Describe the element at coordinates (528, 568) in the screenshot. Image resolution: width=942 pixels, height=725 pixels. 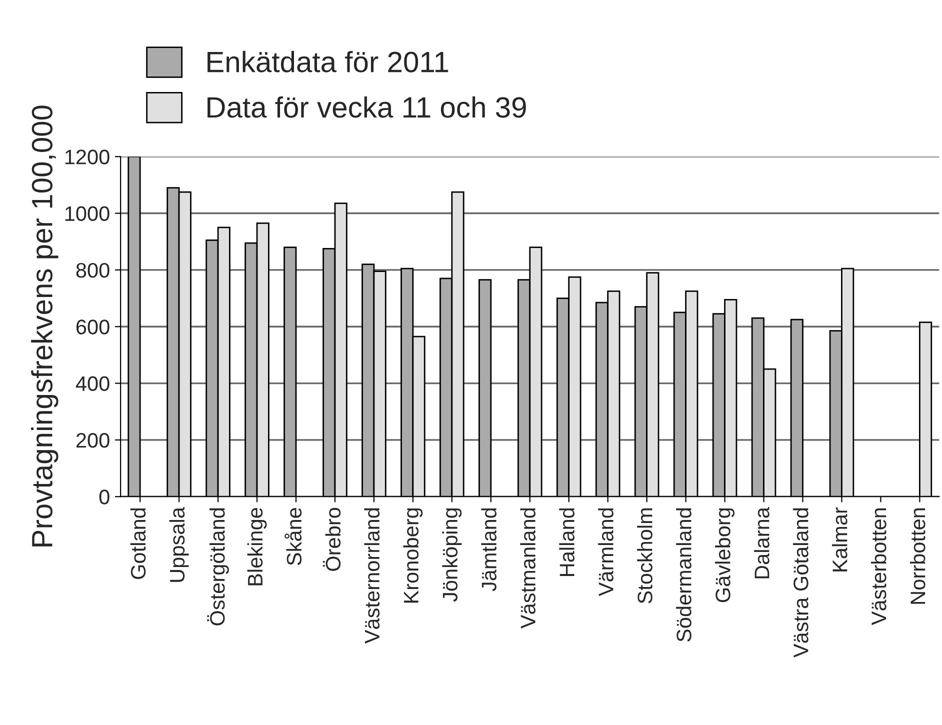
I see `x-tick-label: Västmanland` at that location.